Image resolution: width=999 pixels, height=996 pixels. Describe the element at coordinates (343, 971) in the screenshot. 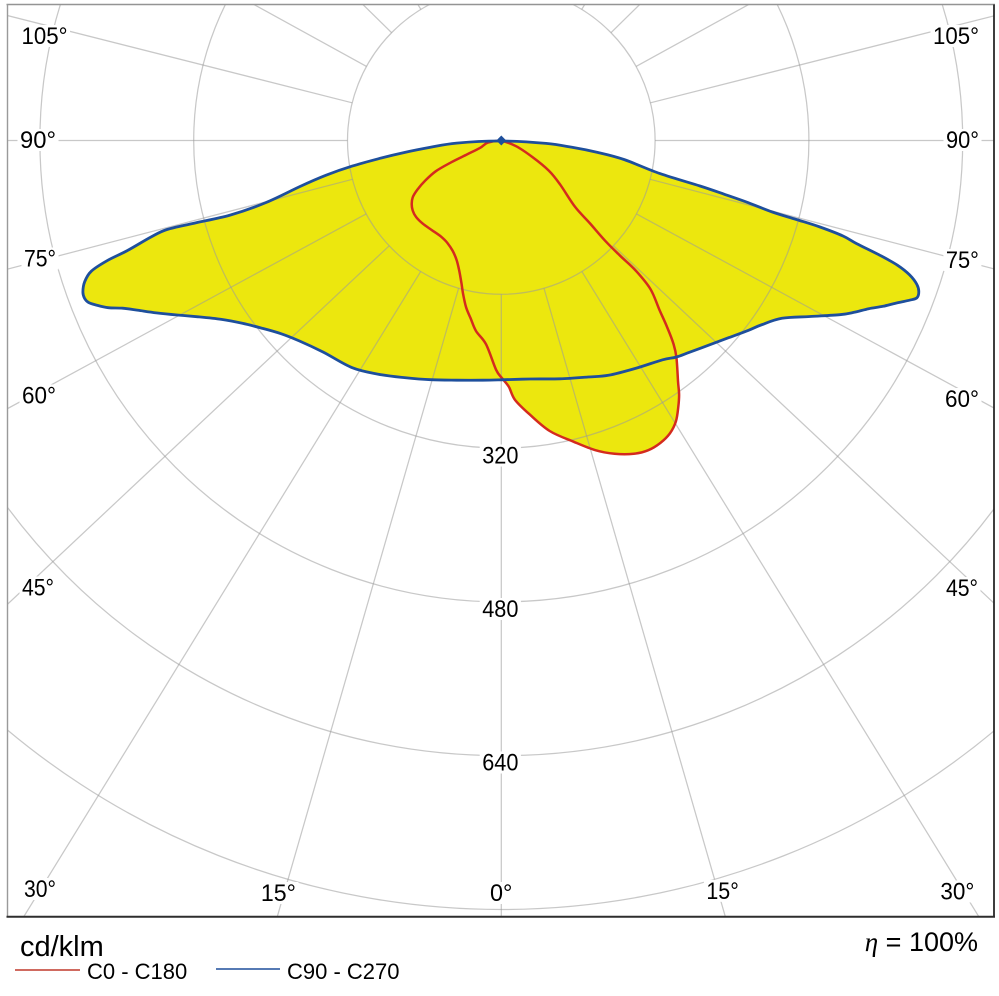

I see `svg-text: C90 - C270` at that location.